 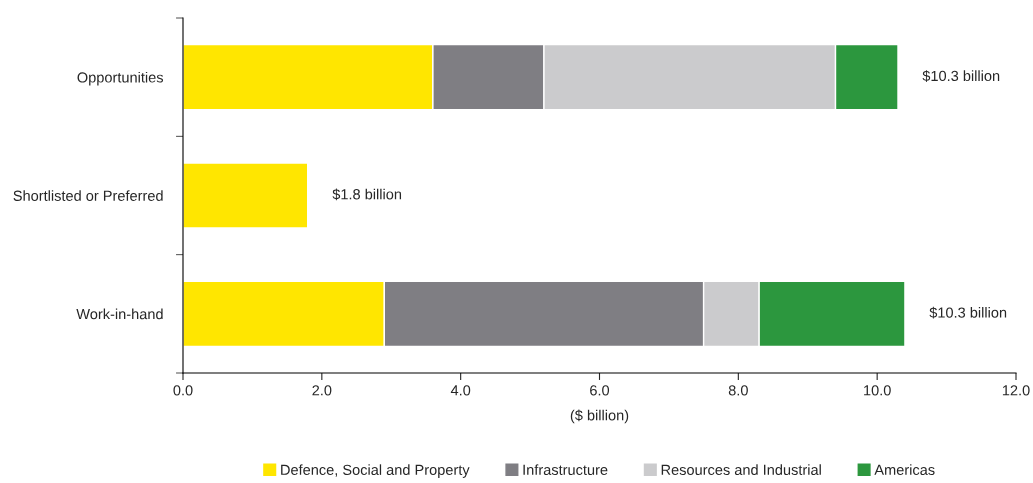 What do you see at coordinates (877, 390) in the screenshot?
I see `x-tick-label: 10.0` at bounding box center [877, 390].